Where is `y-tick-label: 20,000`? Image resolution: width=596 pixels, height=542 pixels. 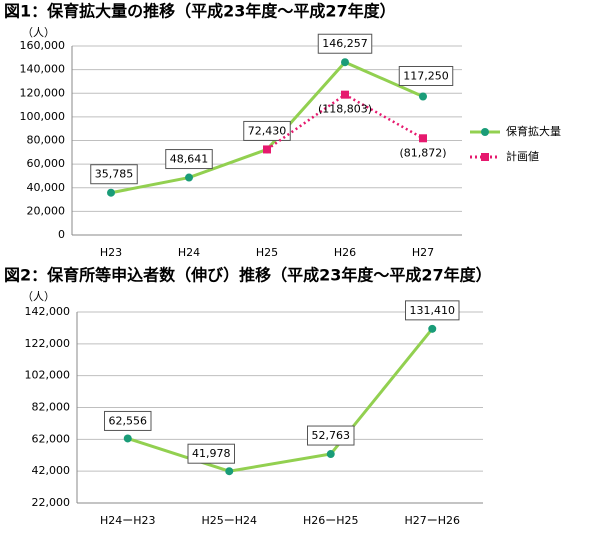 y-tick-label: 20,000 is located at coordinates (46, 210).